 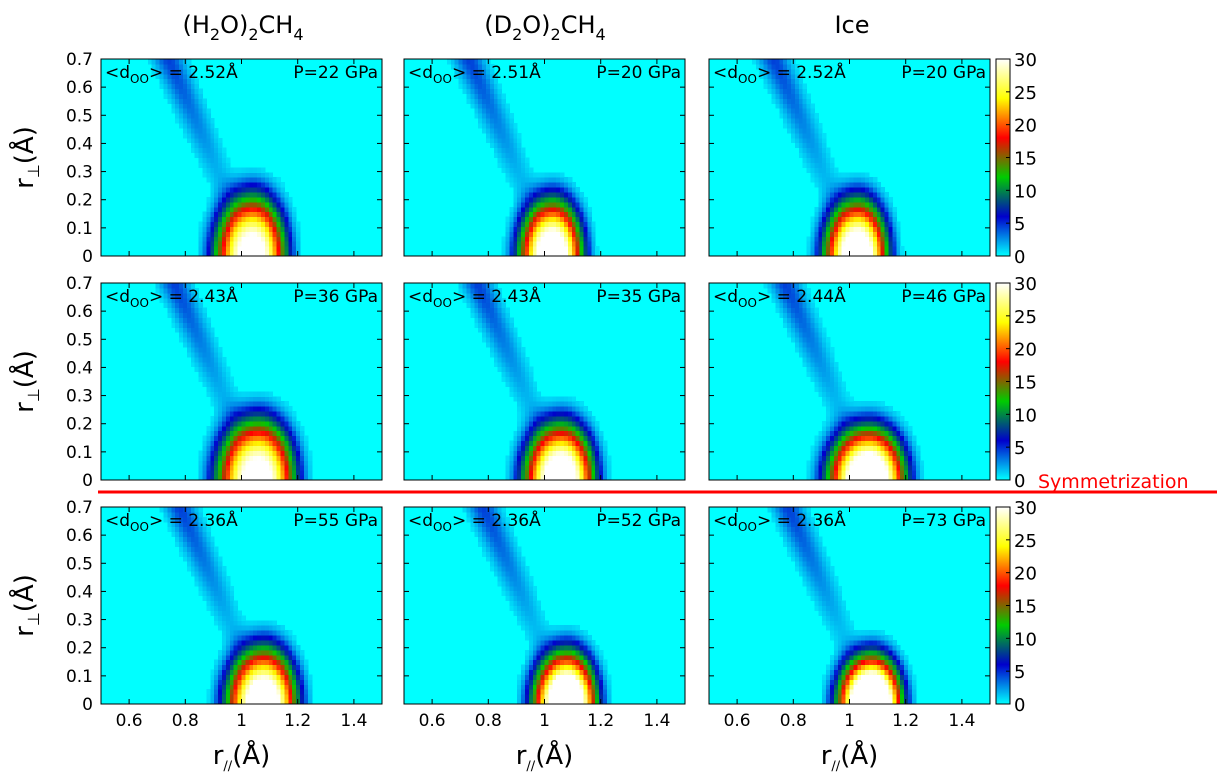 I want to click on y-tick-label: 0.7, so click(x=79, y=284).